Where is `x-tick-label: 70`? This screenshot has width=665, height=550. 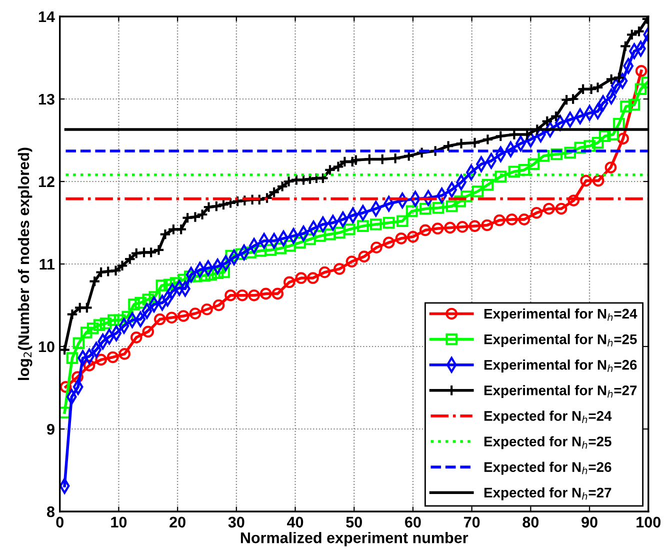 x-tick-label: 70 is located at coordinates (472, 522).